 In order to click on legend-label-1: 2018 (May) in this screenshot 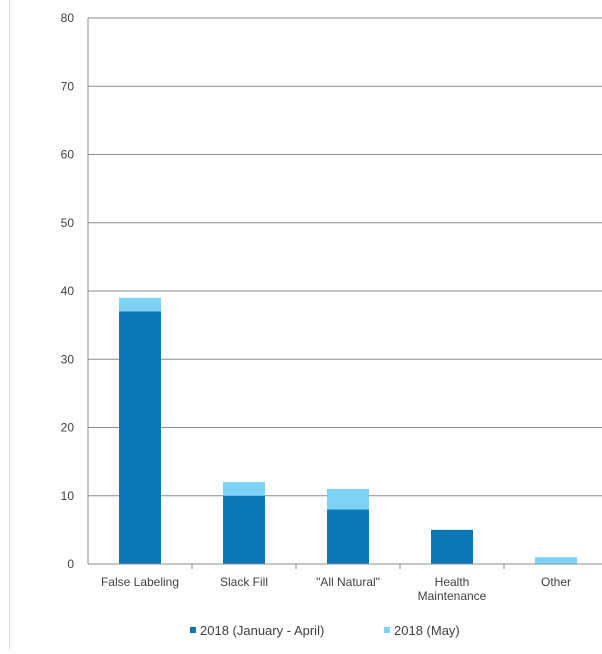, I will do `click(427, 630)`.